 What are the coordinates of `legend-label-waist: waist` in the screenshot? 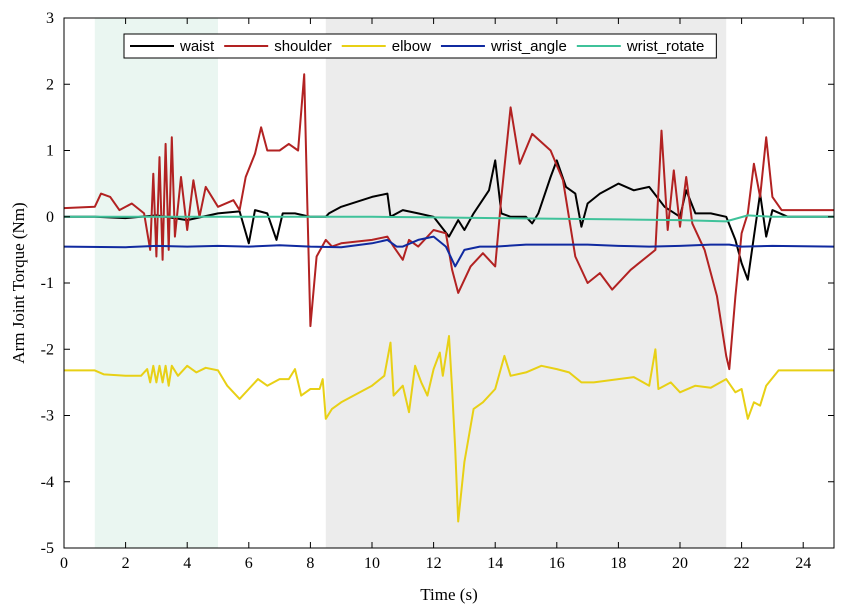 It's located at (197, 46).